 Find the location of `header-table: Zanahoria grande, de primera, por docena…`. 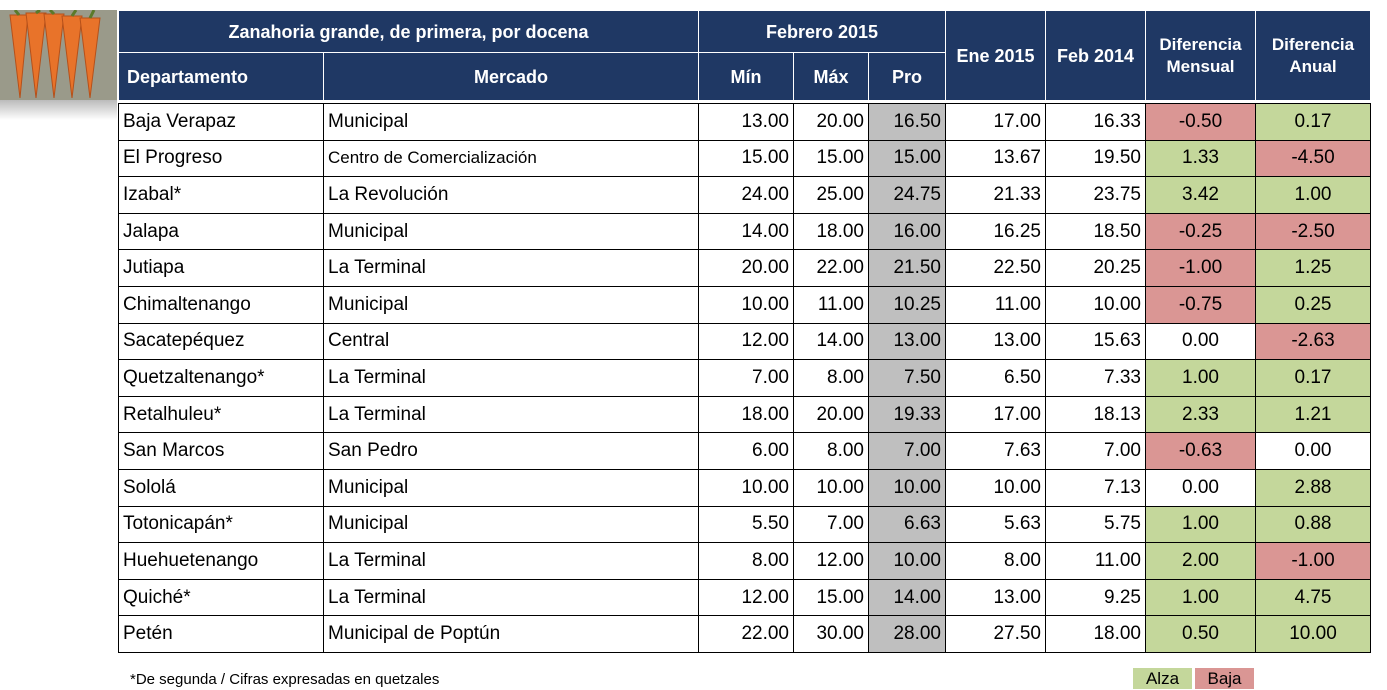

header-table: Zanahoria grande, de primera, por docena… is located at coordinates (744, 55).